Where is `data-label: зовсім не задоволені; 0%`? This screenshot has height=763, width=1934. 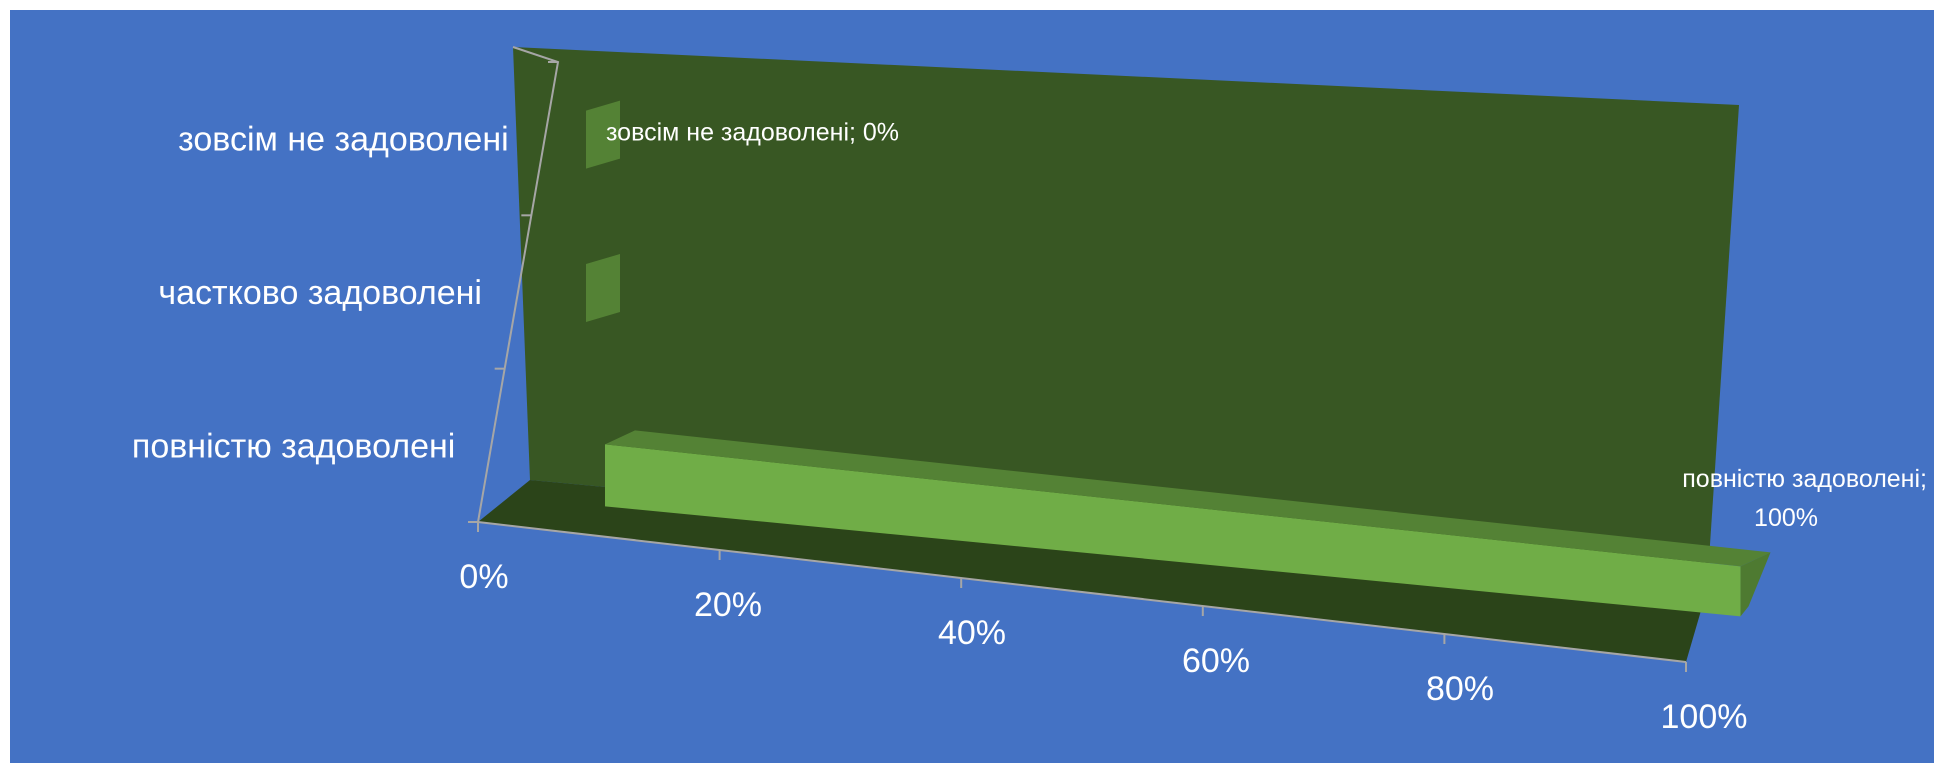 data-label: зовсім не задоволені; 0% is located at coordinates (752, 133).